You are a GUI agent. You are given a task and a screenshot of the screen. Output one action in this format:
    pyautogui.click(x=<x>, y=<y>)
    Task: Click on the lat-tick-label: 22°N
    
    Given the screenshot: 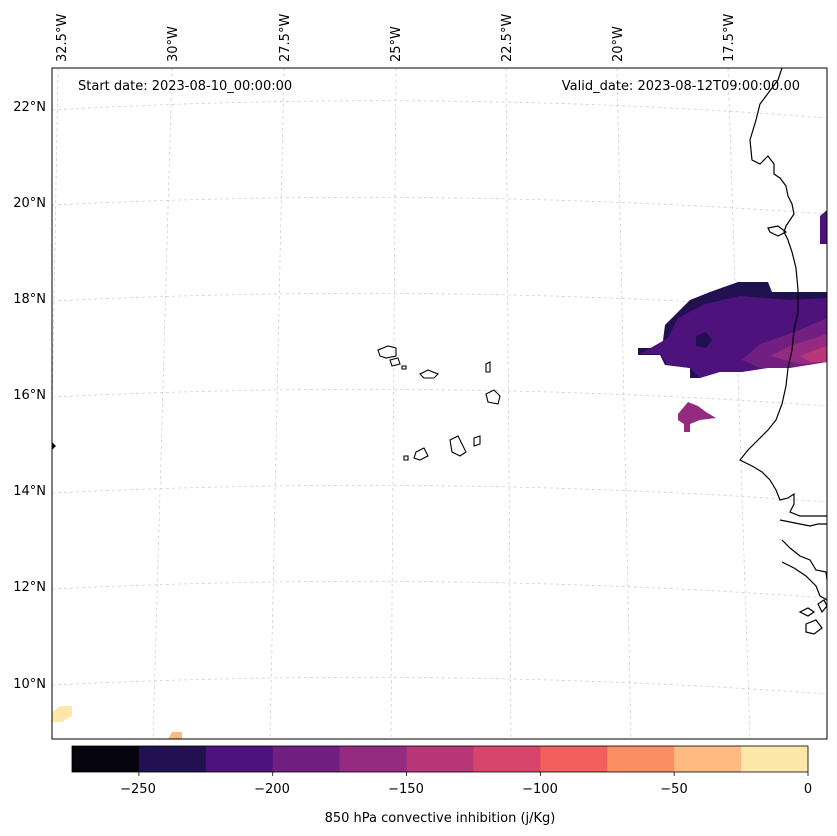 What is the action you would take?
    pyautogui.click(x=29, y=107)
    